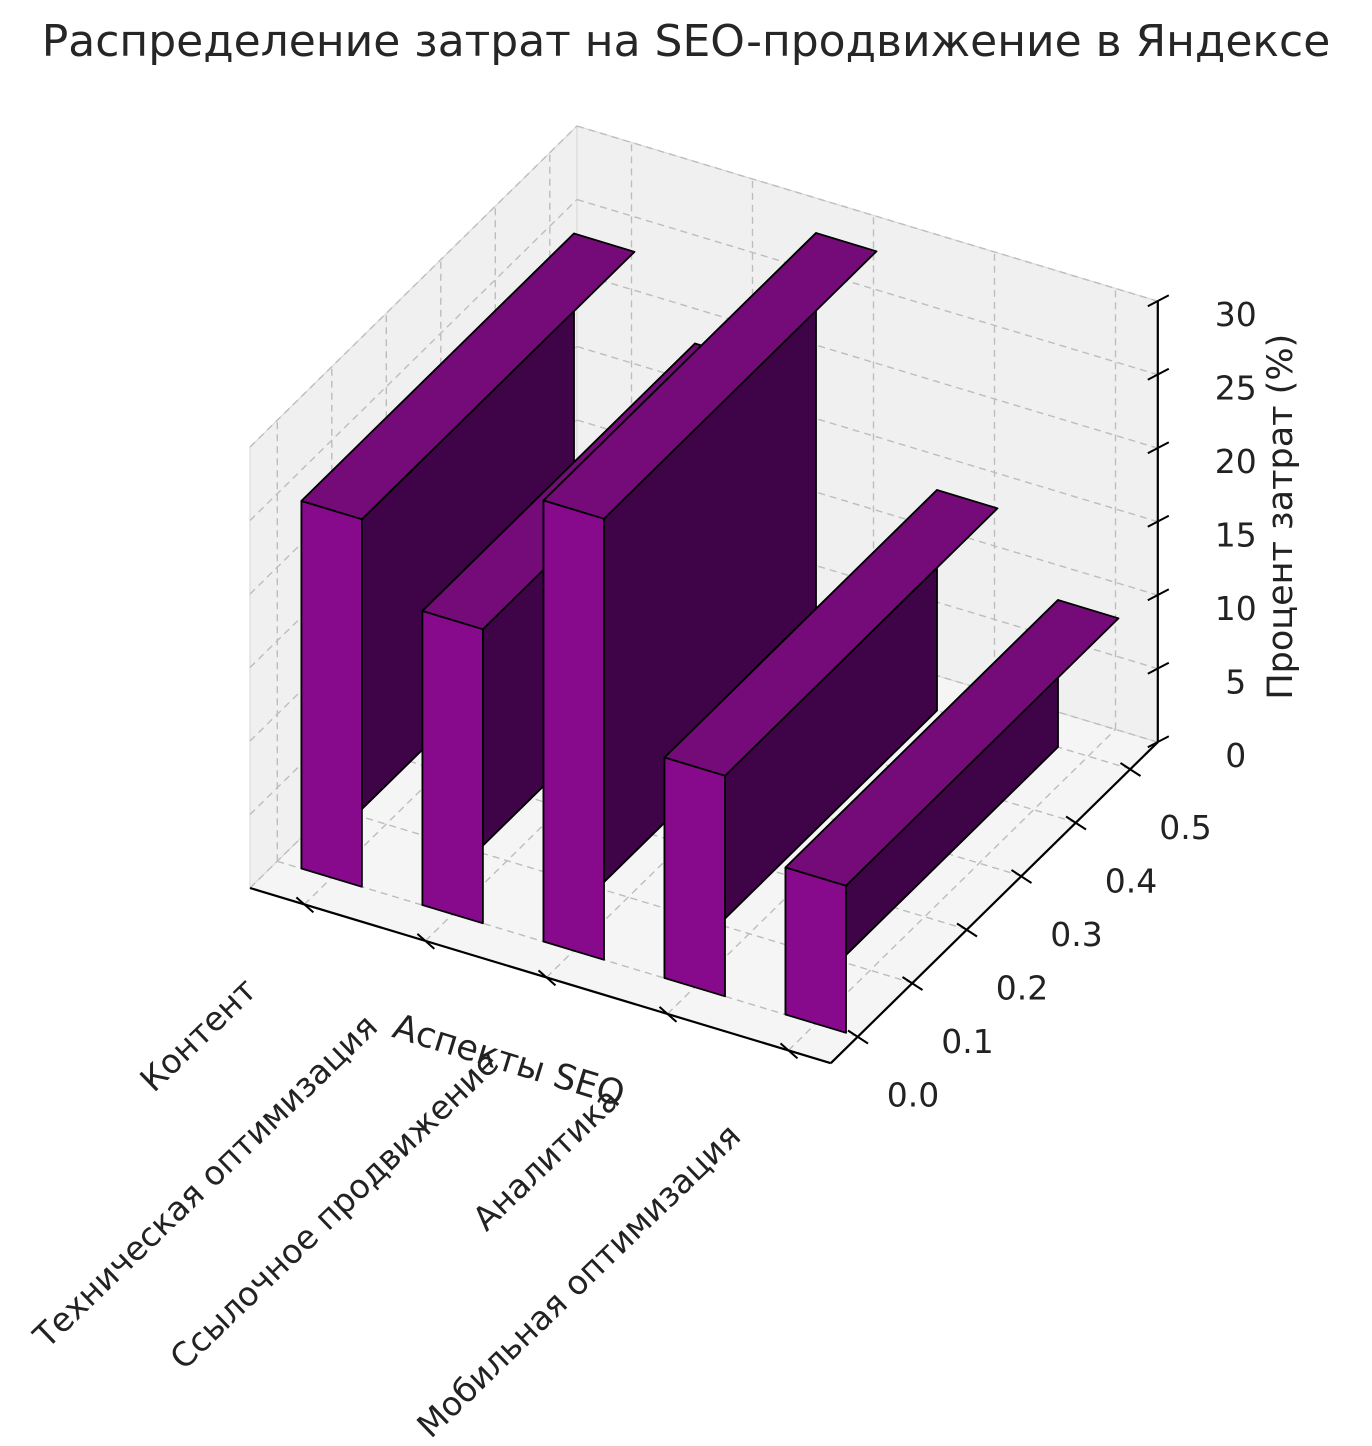 The width and height of the screenshot is (1372, 1446). Describe the element at coordinates (1236, 314) in the screenshot. I see `z-tick-label: 30` at that location.